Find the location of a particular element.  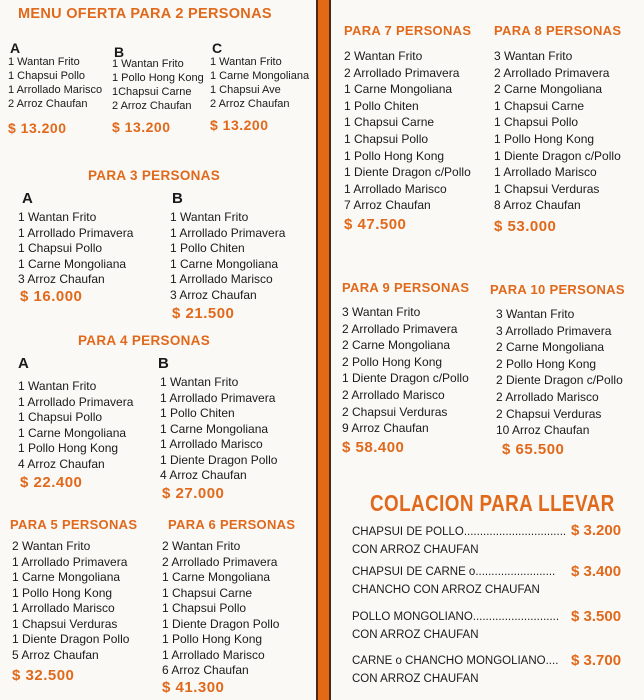

price: $ 22.400 is located at coordinates (51, 482).